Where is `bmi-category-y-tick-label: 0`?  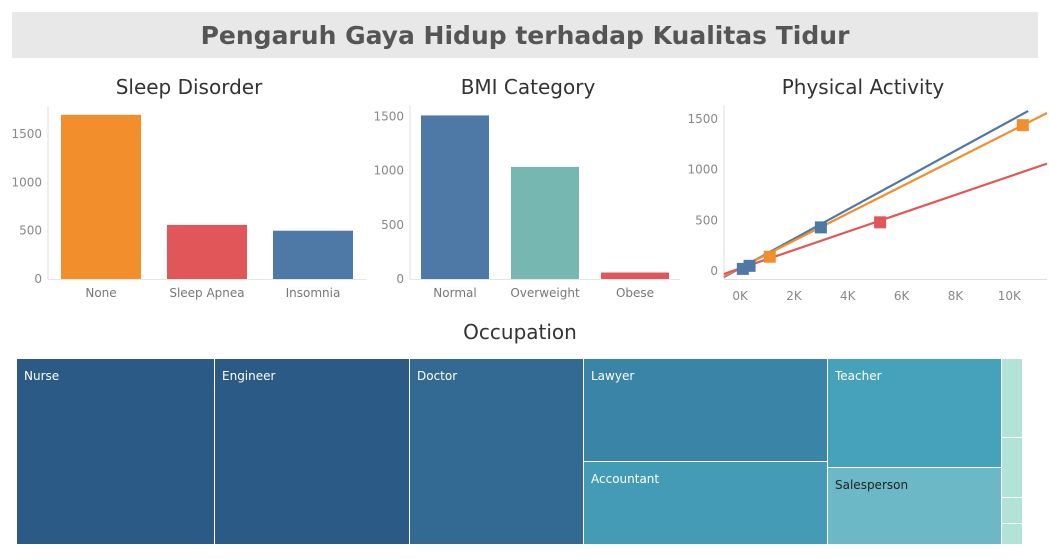
bmi-category-y-tick-label: 0 is located at coordinates (400, 279).